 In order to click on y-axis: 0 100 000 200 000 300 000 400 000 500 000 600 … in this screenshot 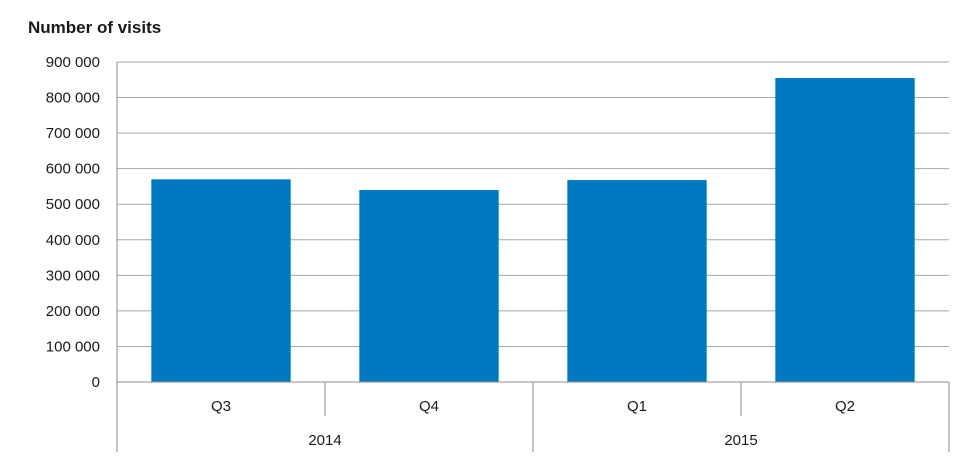, I will do `click(73, 222)`.